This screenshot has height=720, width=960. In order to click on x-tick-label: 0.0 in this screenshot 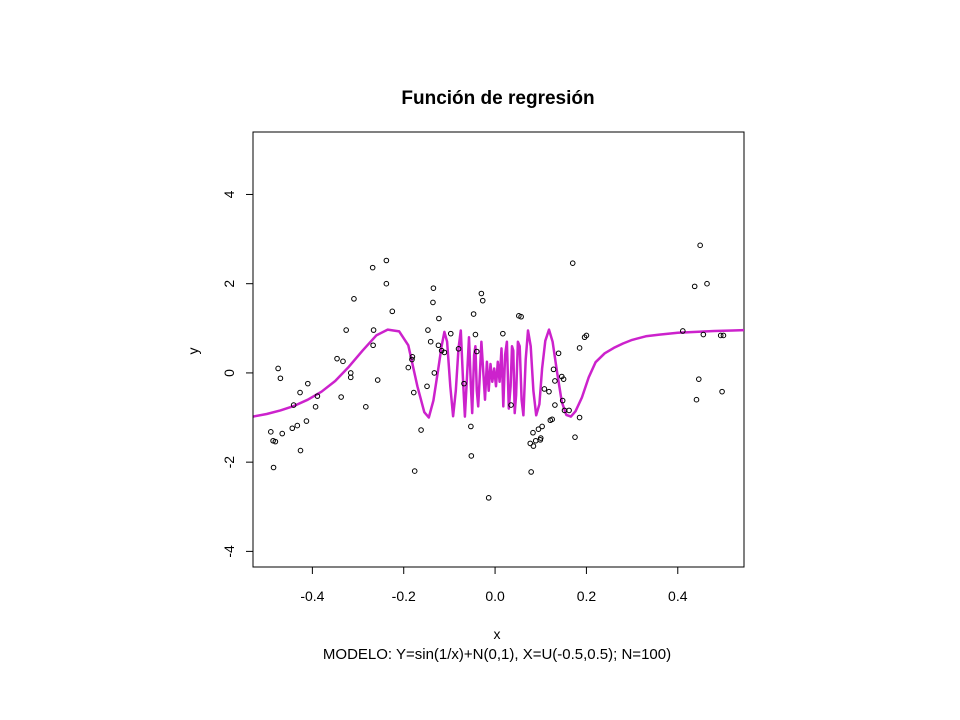, I will do `click(495, 596)`.